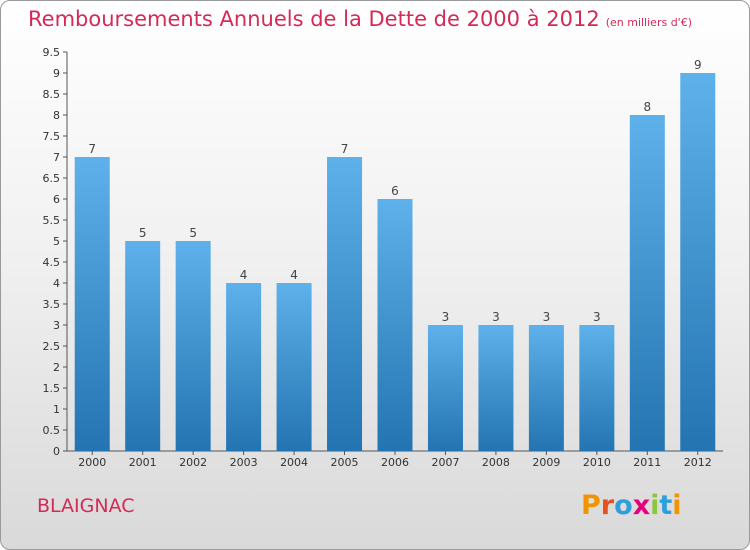  I want to click on y-tick-label: 0, so click(56, 451).